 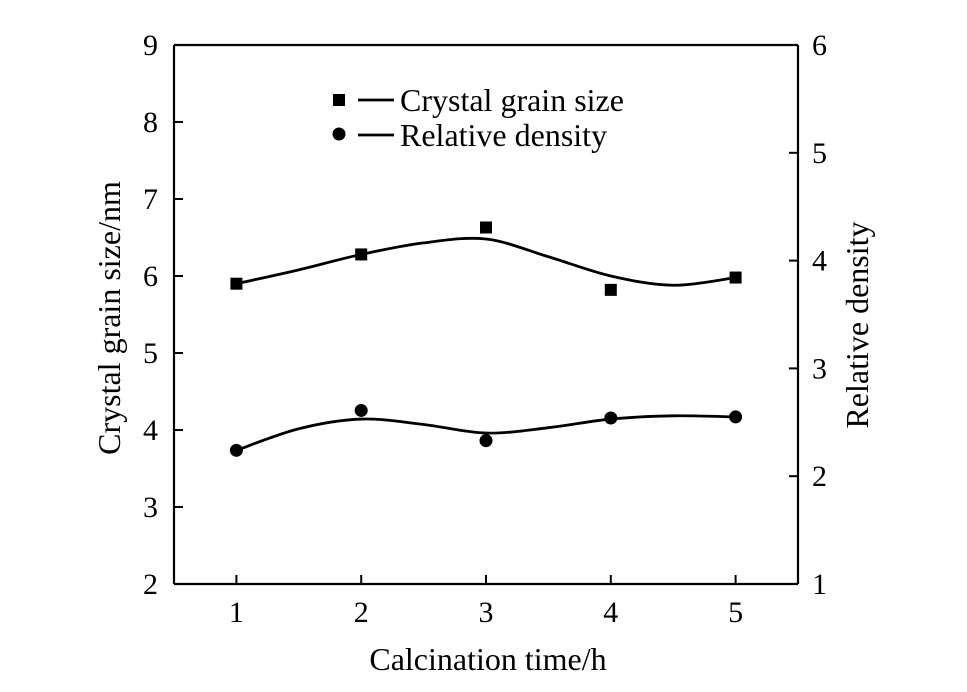 What do you see at coordinates (163, 315) in the screenshot?
I see `y-axis-left-ticks: 2 3 4 5 6 7 8 9` at bounding box center [163, 315].